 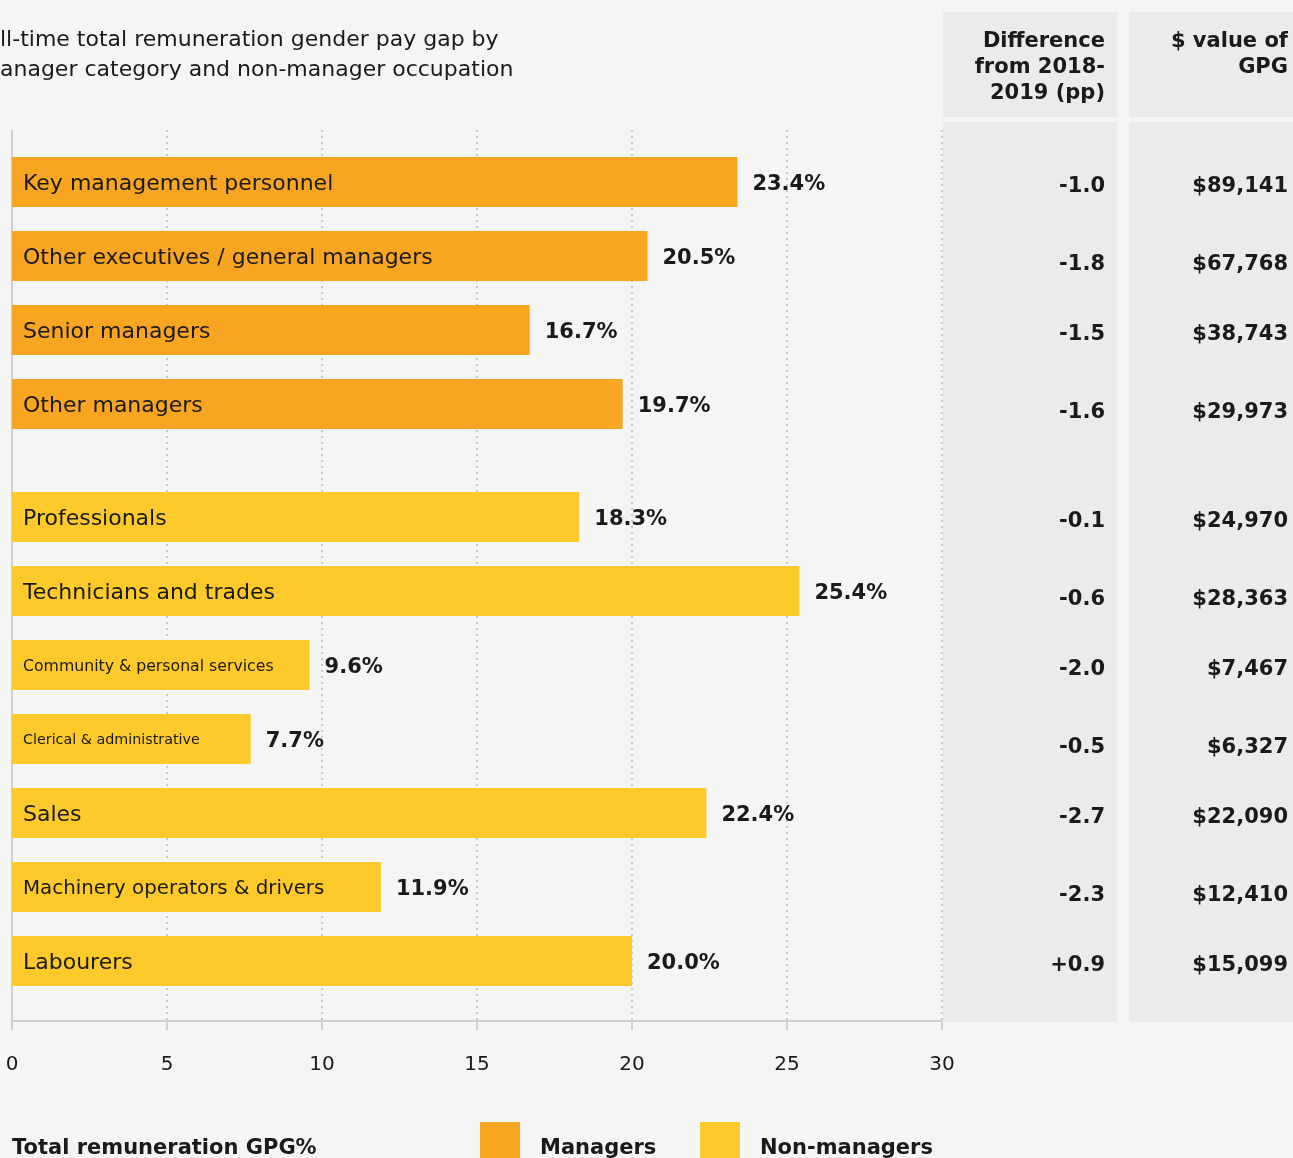 What do you see at coordinates (631, 518) in the screenshot?
I see `data-label: 18.3%` at bounding box center [631, 518].